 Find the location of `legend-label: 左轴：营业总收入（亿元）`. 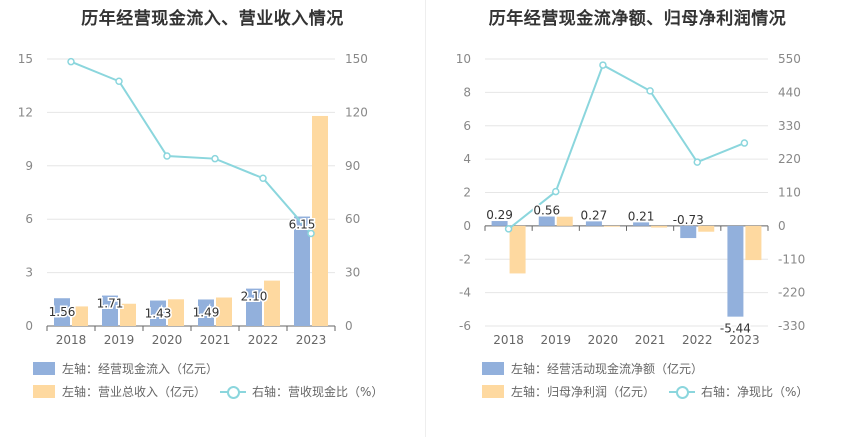

legend-label: 左轴：营业总收入（亿元） is located at coordinates (134, 392).